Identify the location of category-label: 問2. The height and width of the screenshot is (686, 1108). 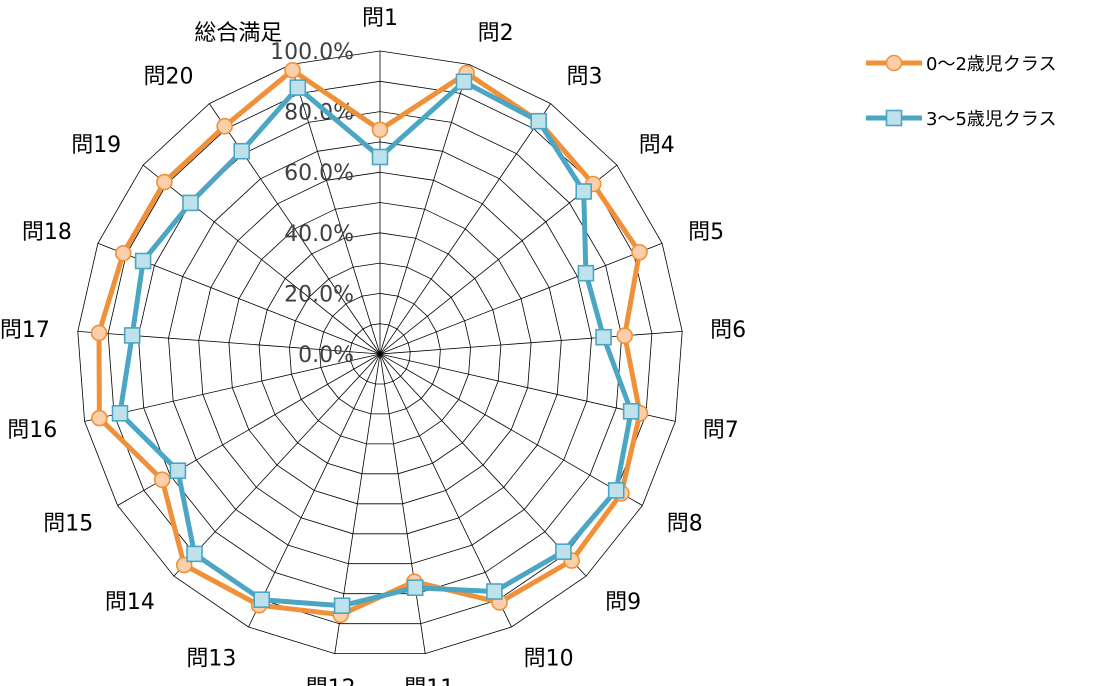
(496, 33).